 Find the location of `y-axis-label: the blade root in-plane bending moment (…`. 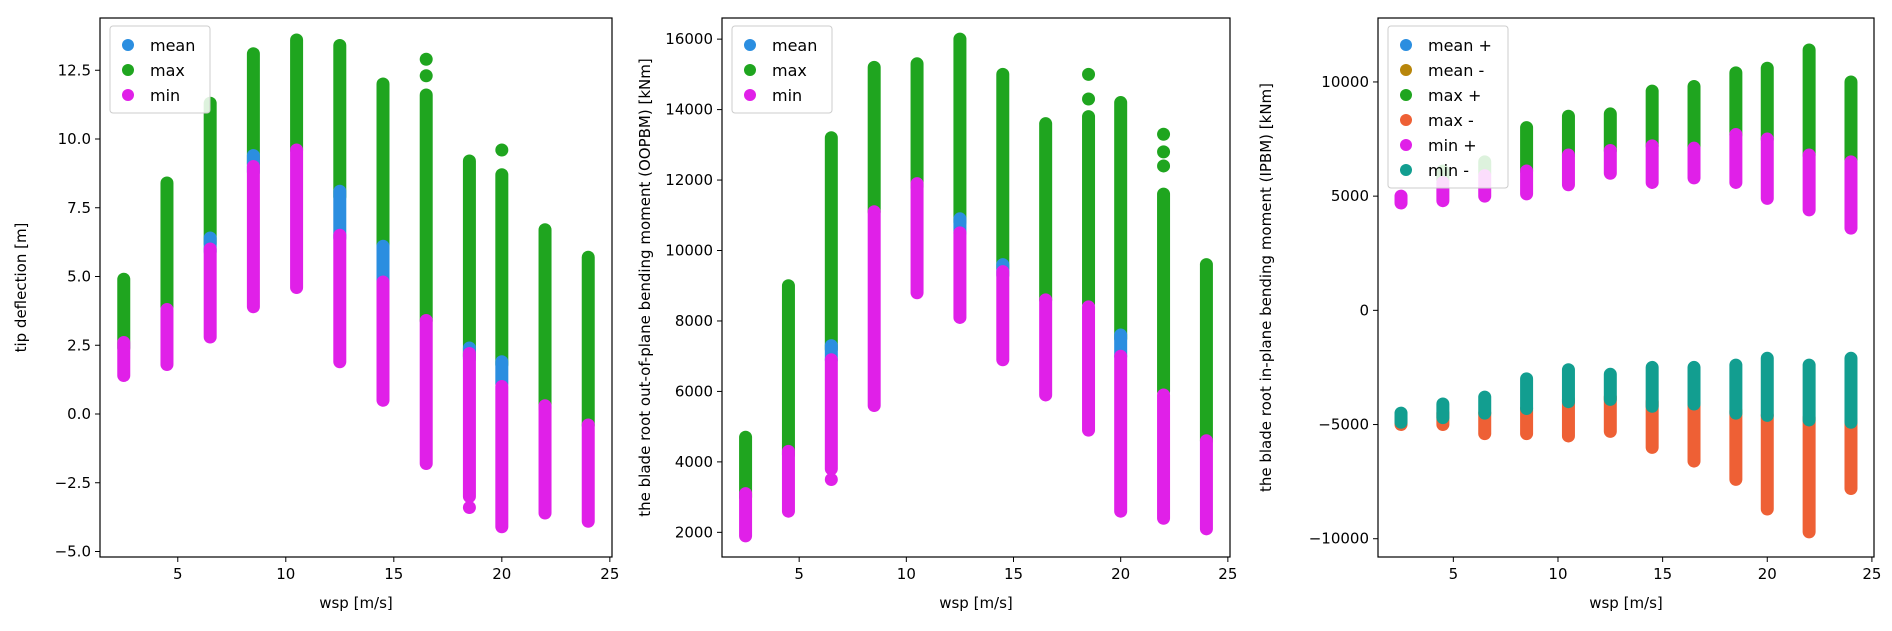

y-axis-label: the blade root in-plane bending moment (… is located at coordinates (1266, 287).